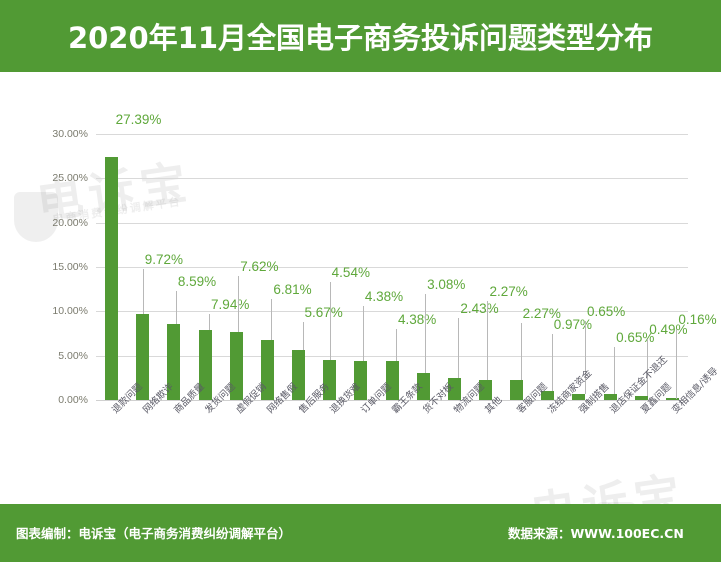 The image size is (721, 562). Describe the element at coordinates (230, 304) in the screenshot. I see `bar-value-label: 7.94%` at that location.